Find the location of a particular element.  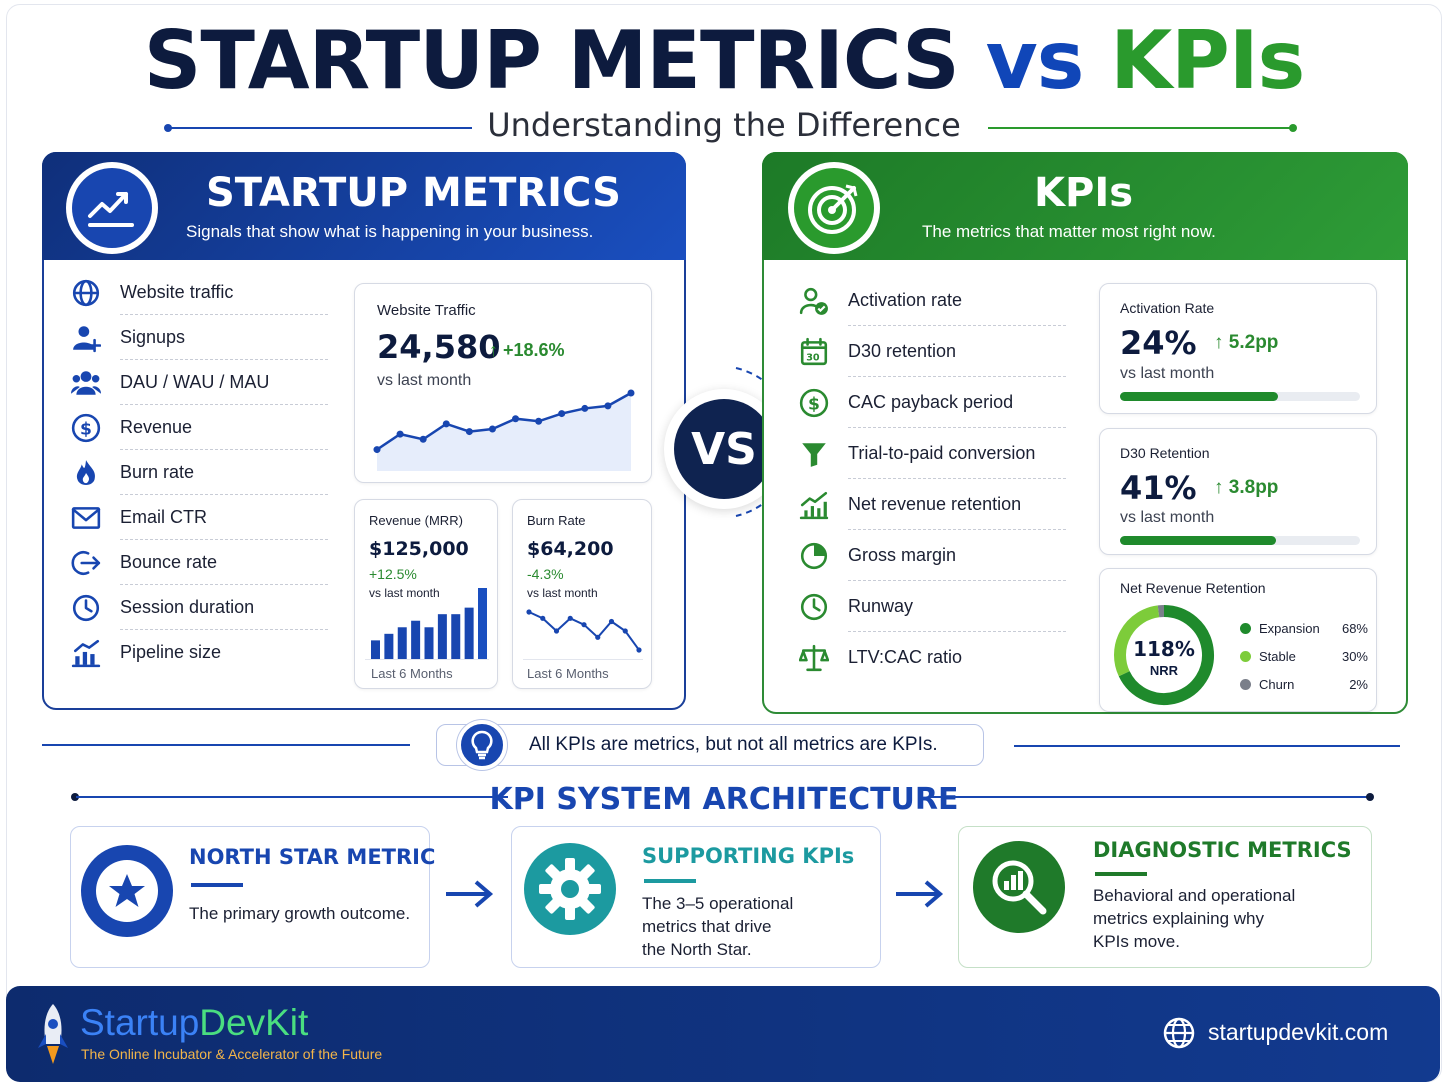

kpi-title: KPIs is located at coordinates (1084, 193).